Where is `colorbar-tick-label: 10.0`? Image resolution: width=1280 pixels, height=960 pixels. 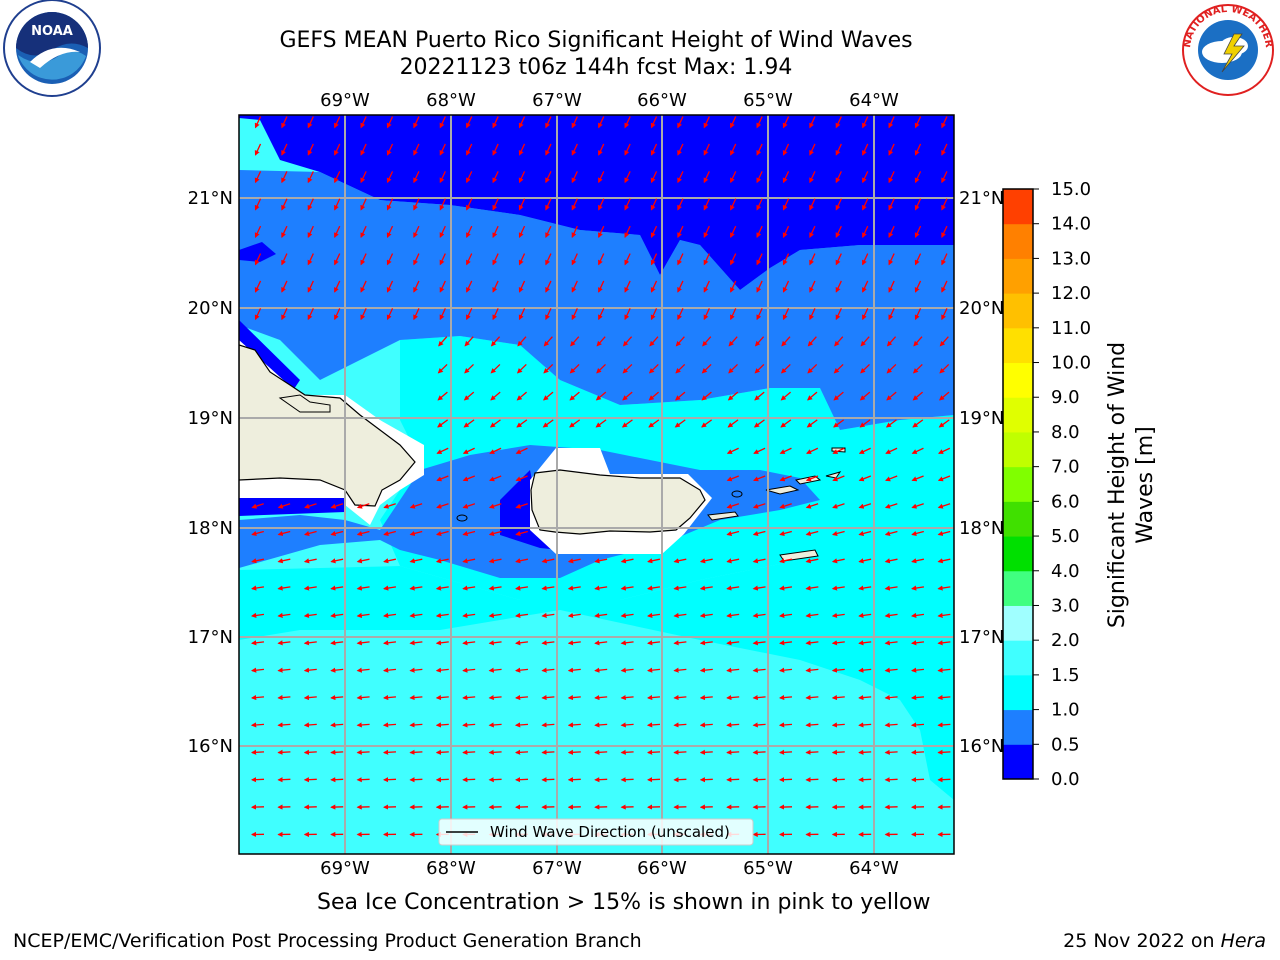 colorbar-tick-label: 10.0 is located at coordinates (1071, 363).